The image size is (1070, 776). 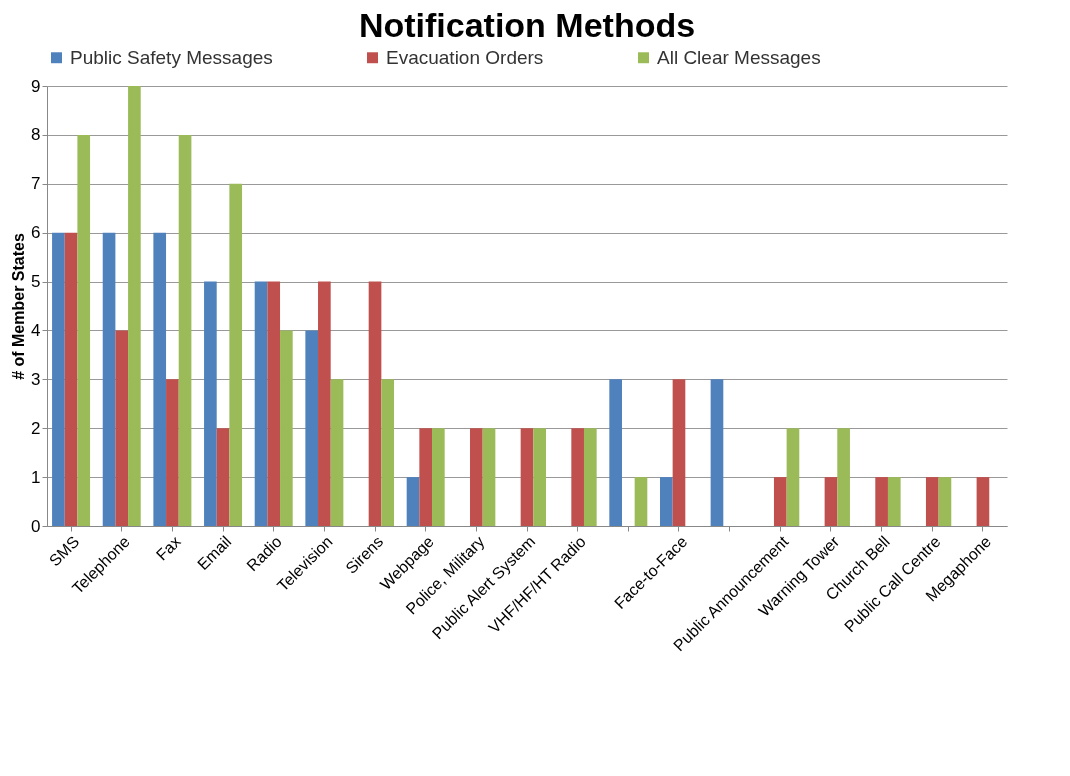 What do you see at coordinates (36, 86) in the screenshot?
I see `y-tick-label: 9` at bounding box center [36, 86].